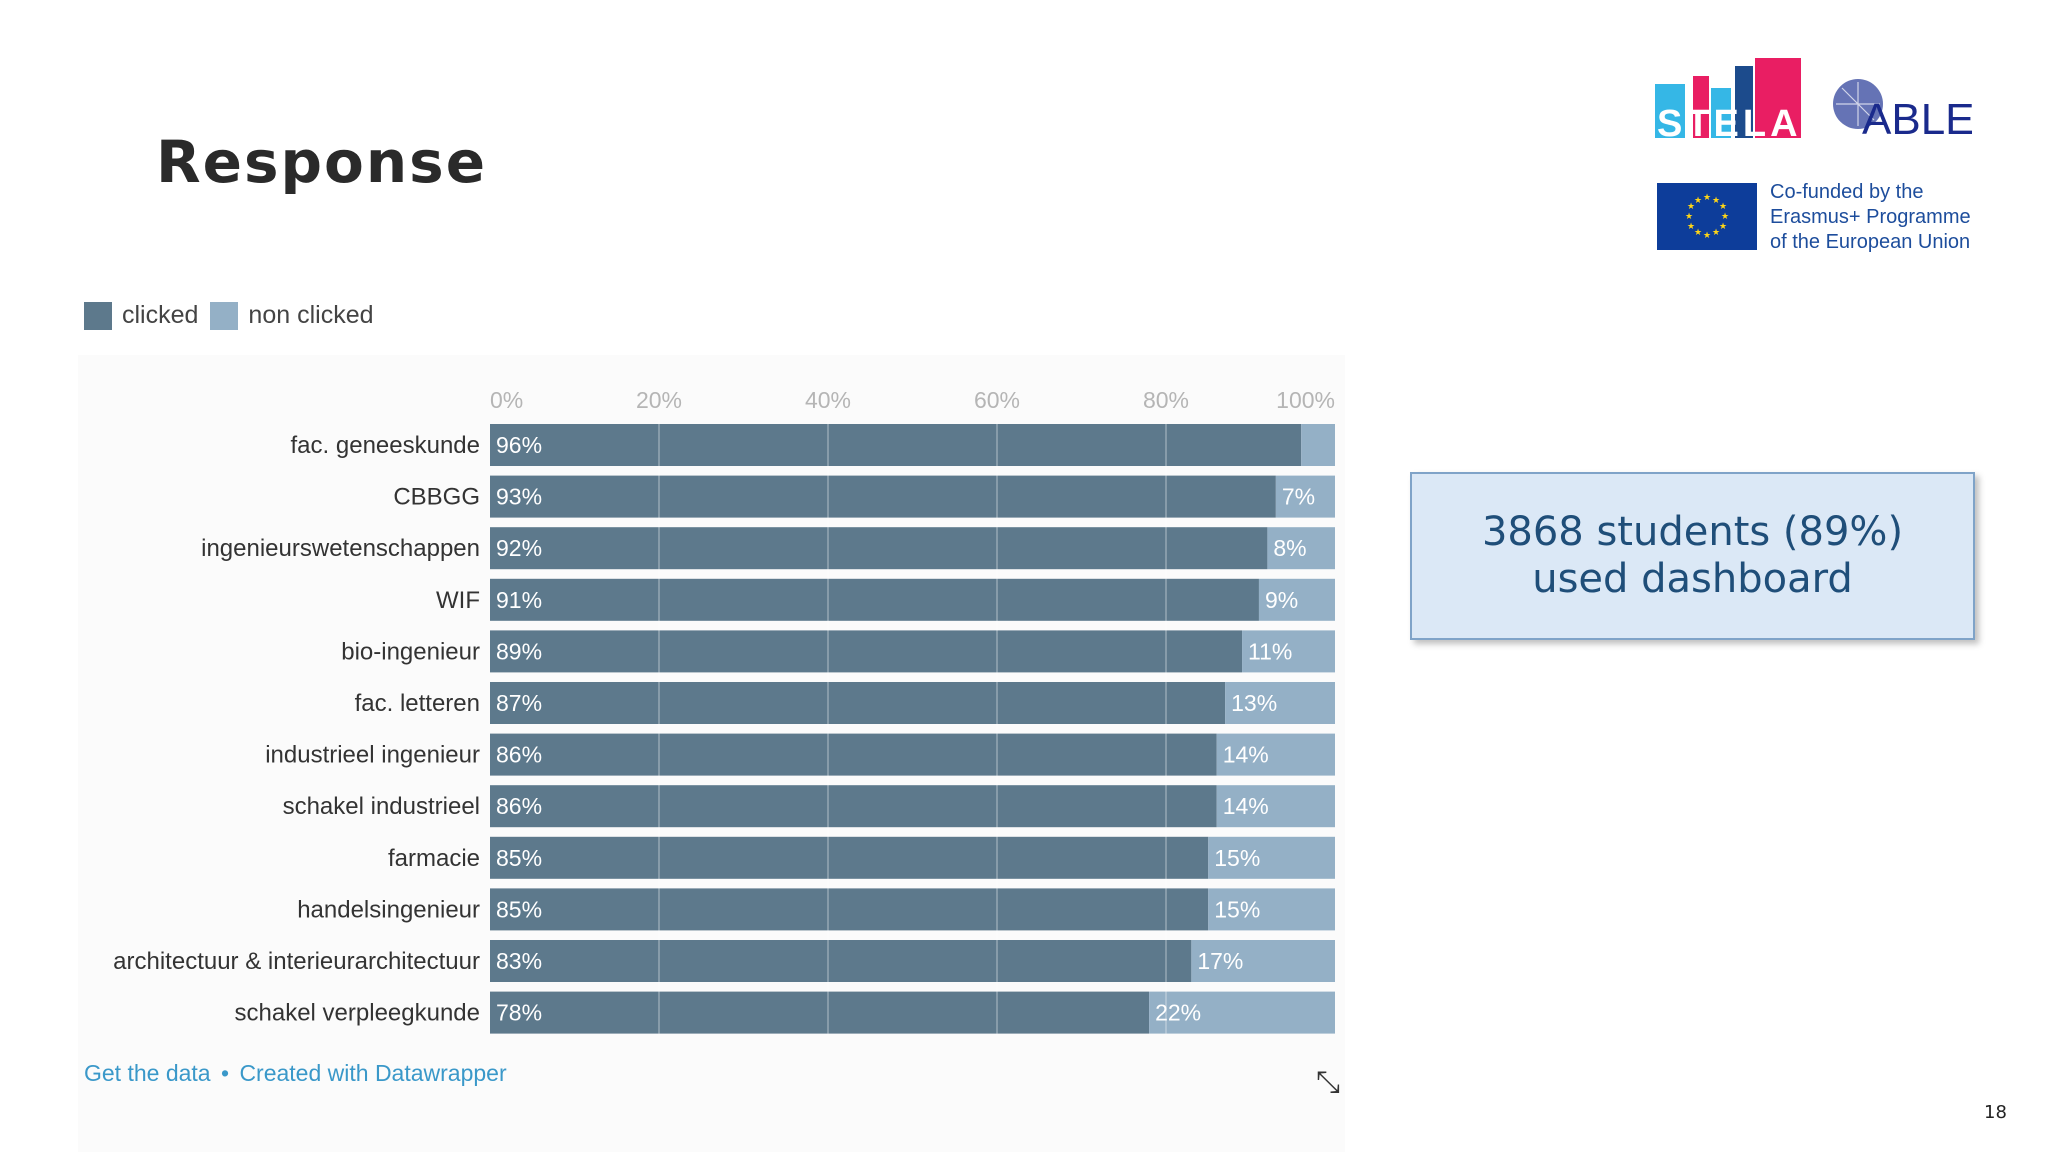  What do you see at coordinates (373, 1073) in the screenshot?
I see `datawrapper-link: Created with Datawrapper` at bounding box center [373, 1073].